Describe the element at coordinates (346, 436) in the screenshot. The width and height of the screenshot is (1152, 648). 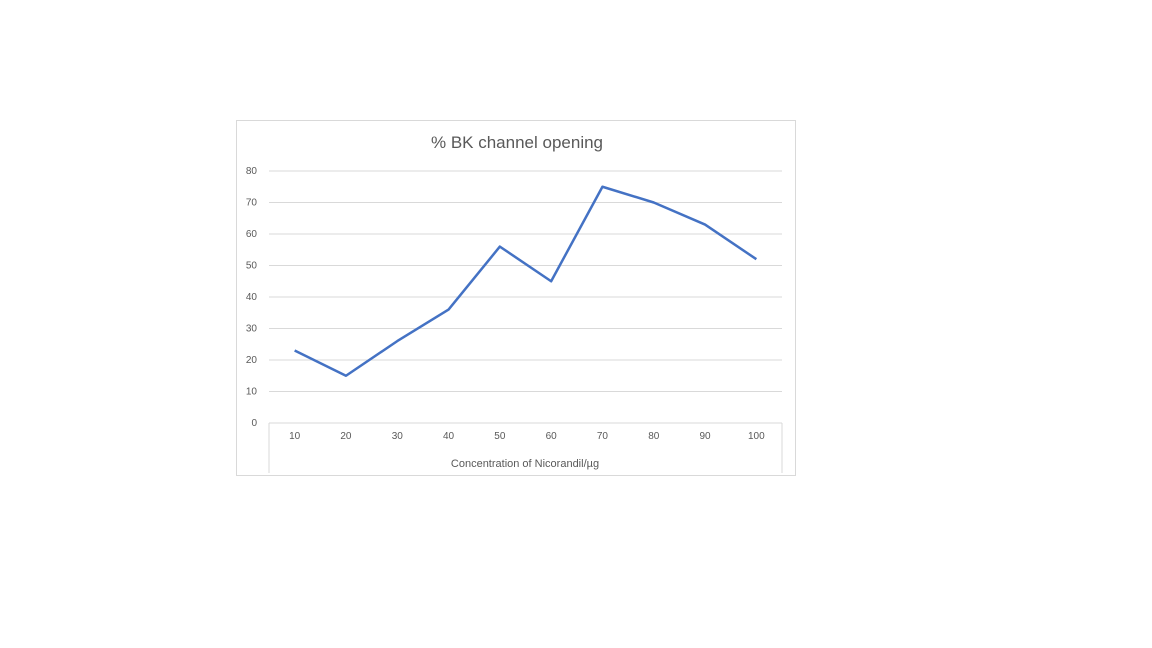
I see `x-tick-label: 20` at that location.